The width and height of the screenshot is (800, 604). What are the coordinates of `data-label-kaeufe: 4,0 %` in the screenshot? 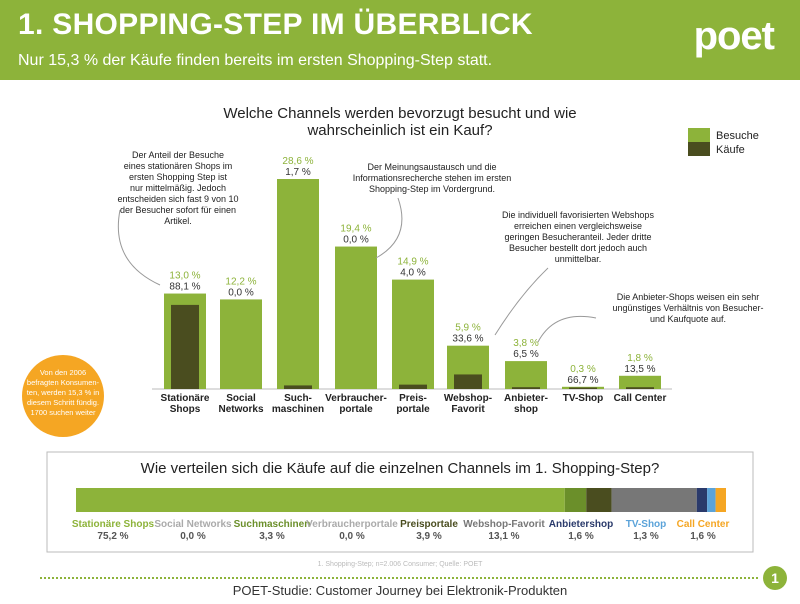 It's located at (413, 273).